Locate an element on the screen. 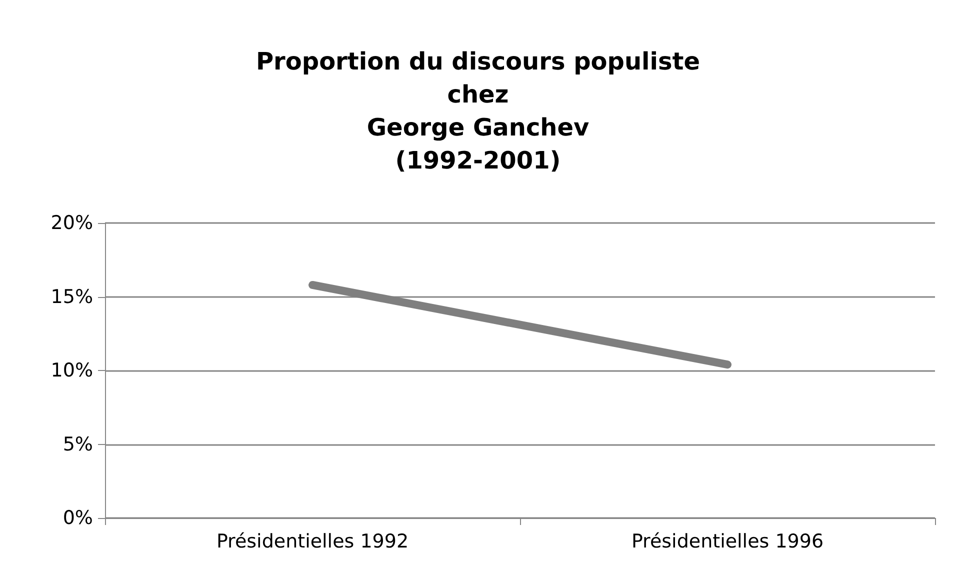 This screenshot has width=956, height=583. x-tick-label: Présidentielles 1992 is located at coordinates (312, 541).